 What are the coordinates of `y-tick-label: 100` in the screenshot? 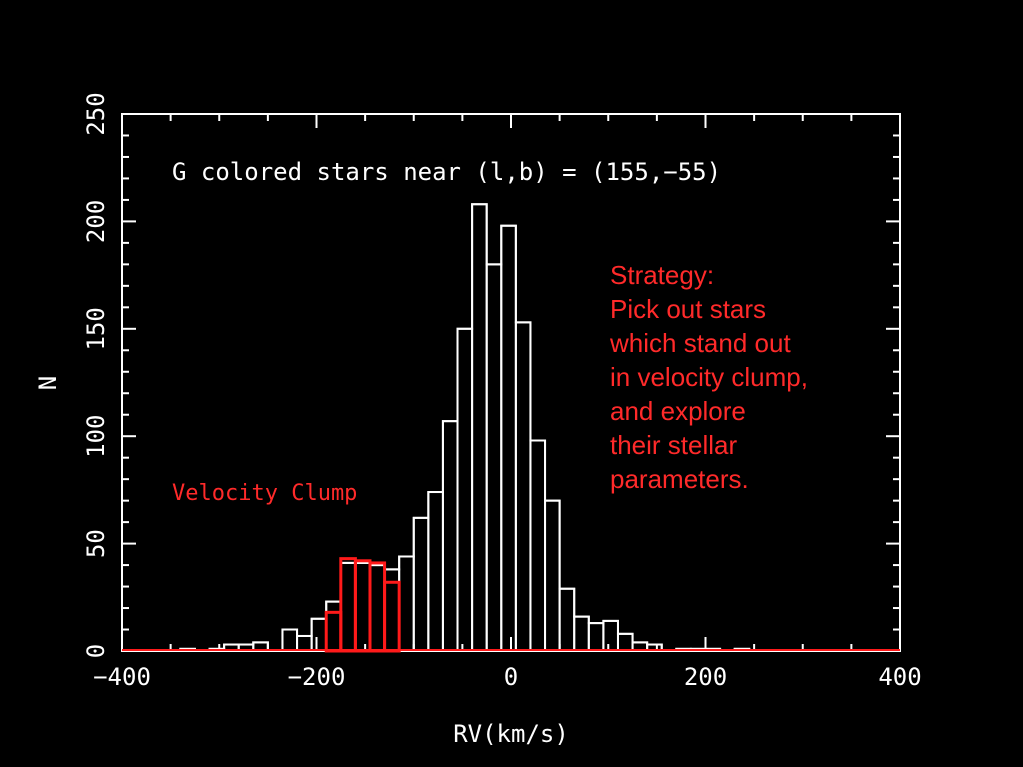 It's located at (96, 436).